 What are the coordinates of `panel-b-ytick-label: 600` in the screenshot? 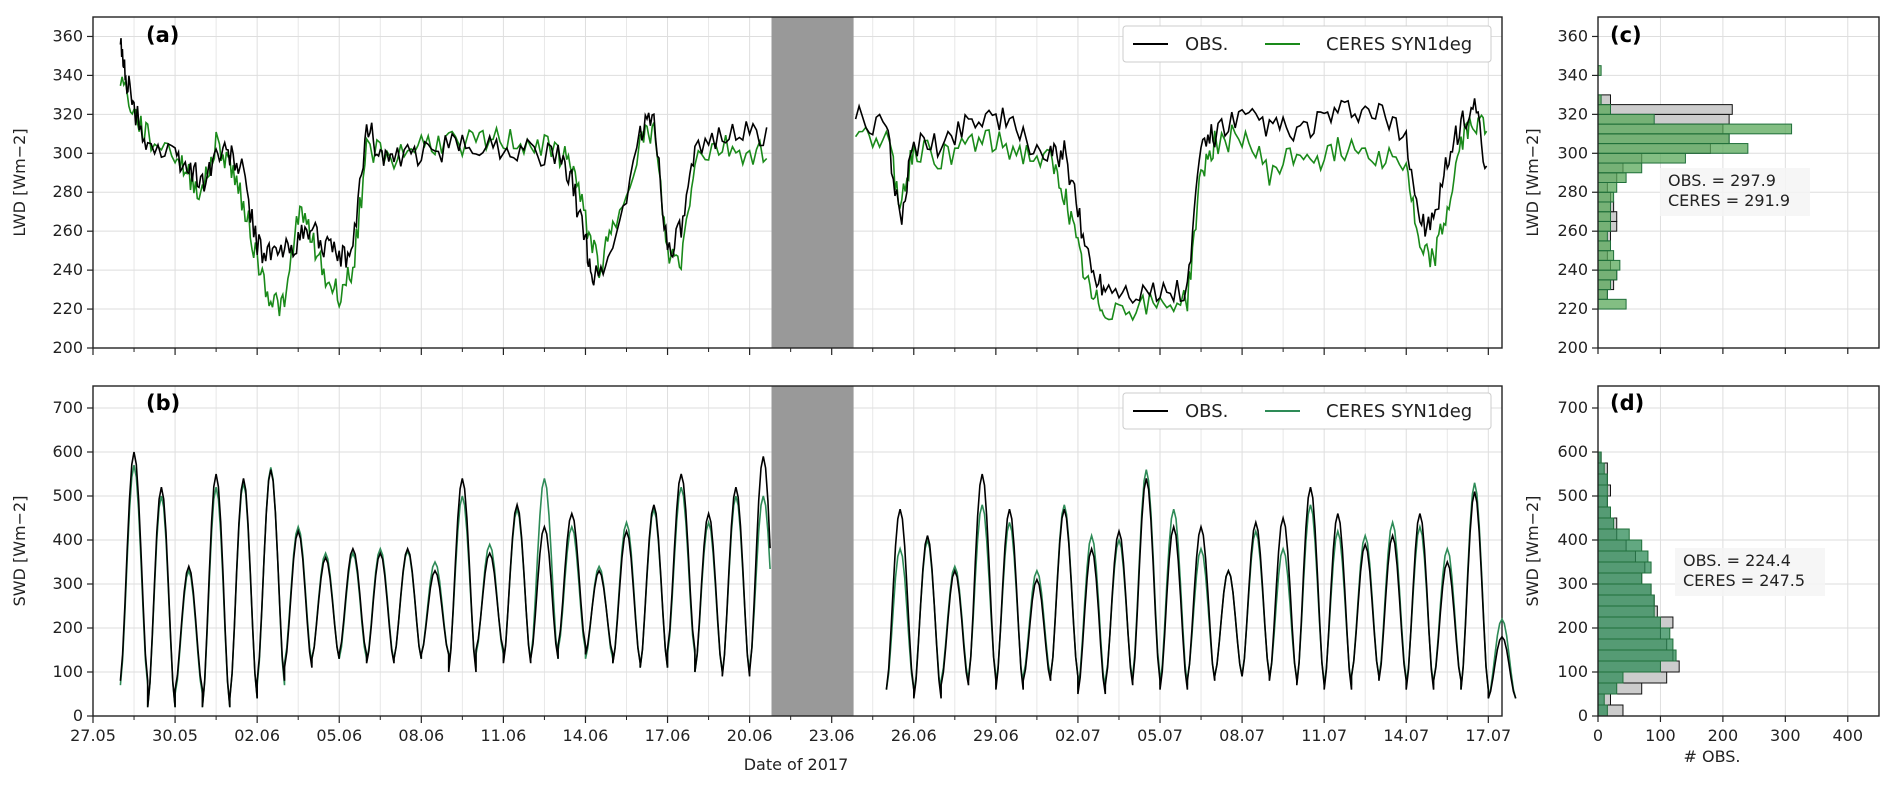 It's located at (67, 451).